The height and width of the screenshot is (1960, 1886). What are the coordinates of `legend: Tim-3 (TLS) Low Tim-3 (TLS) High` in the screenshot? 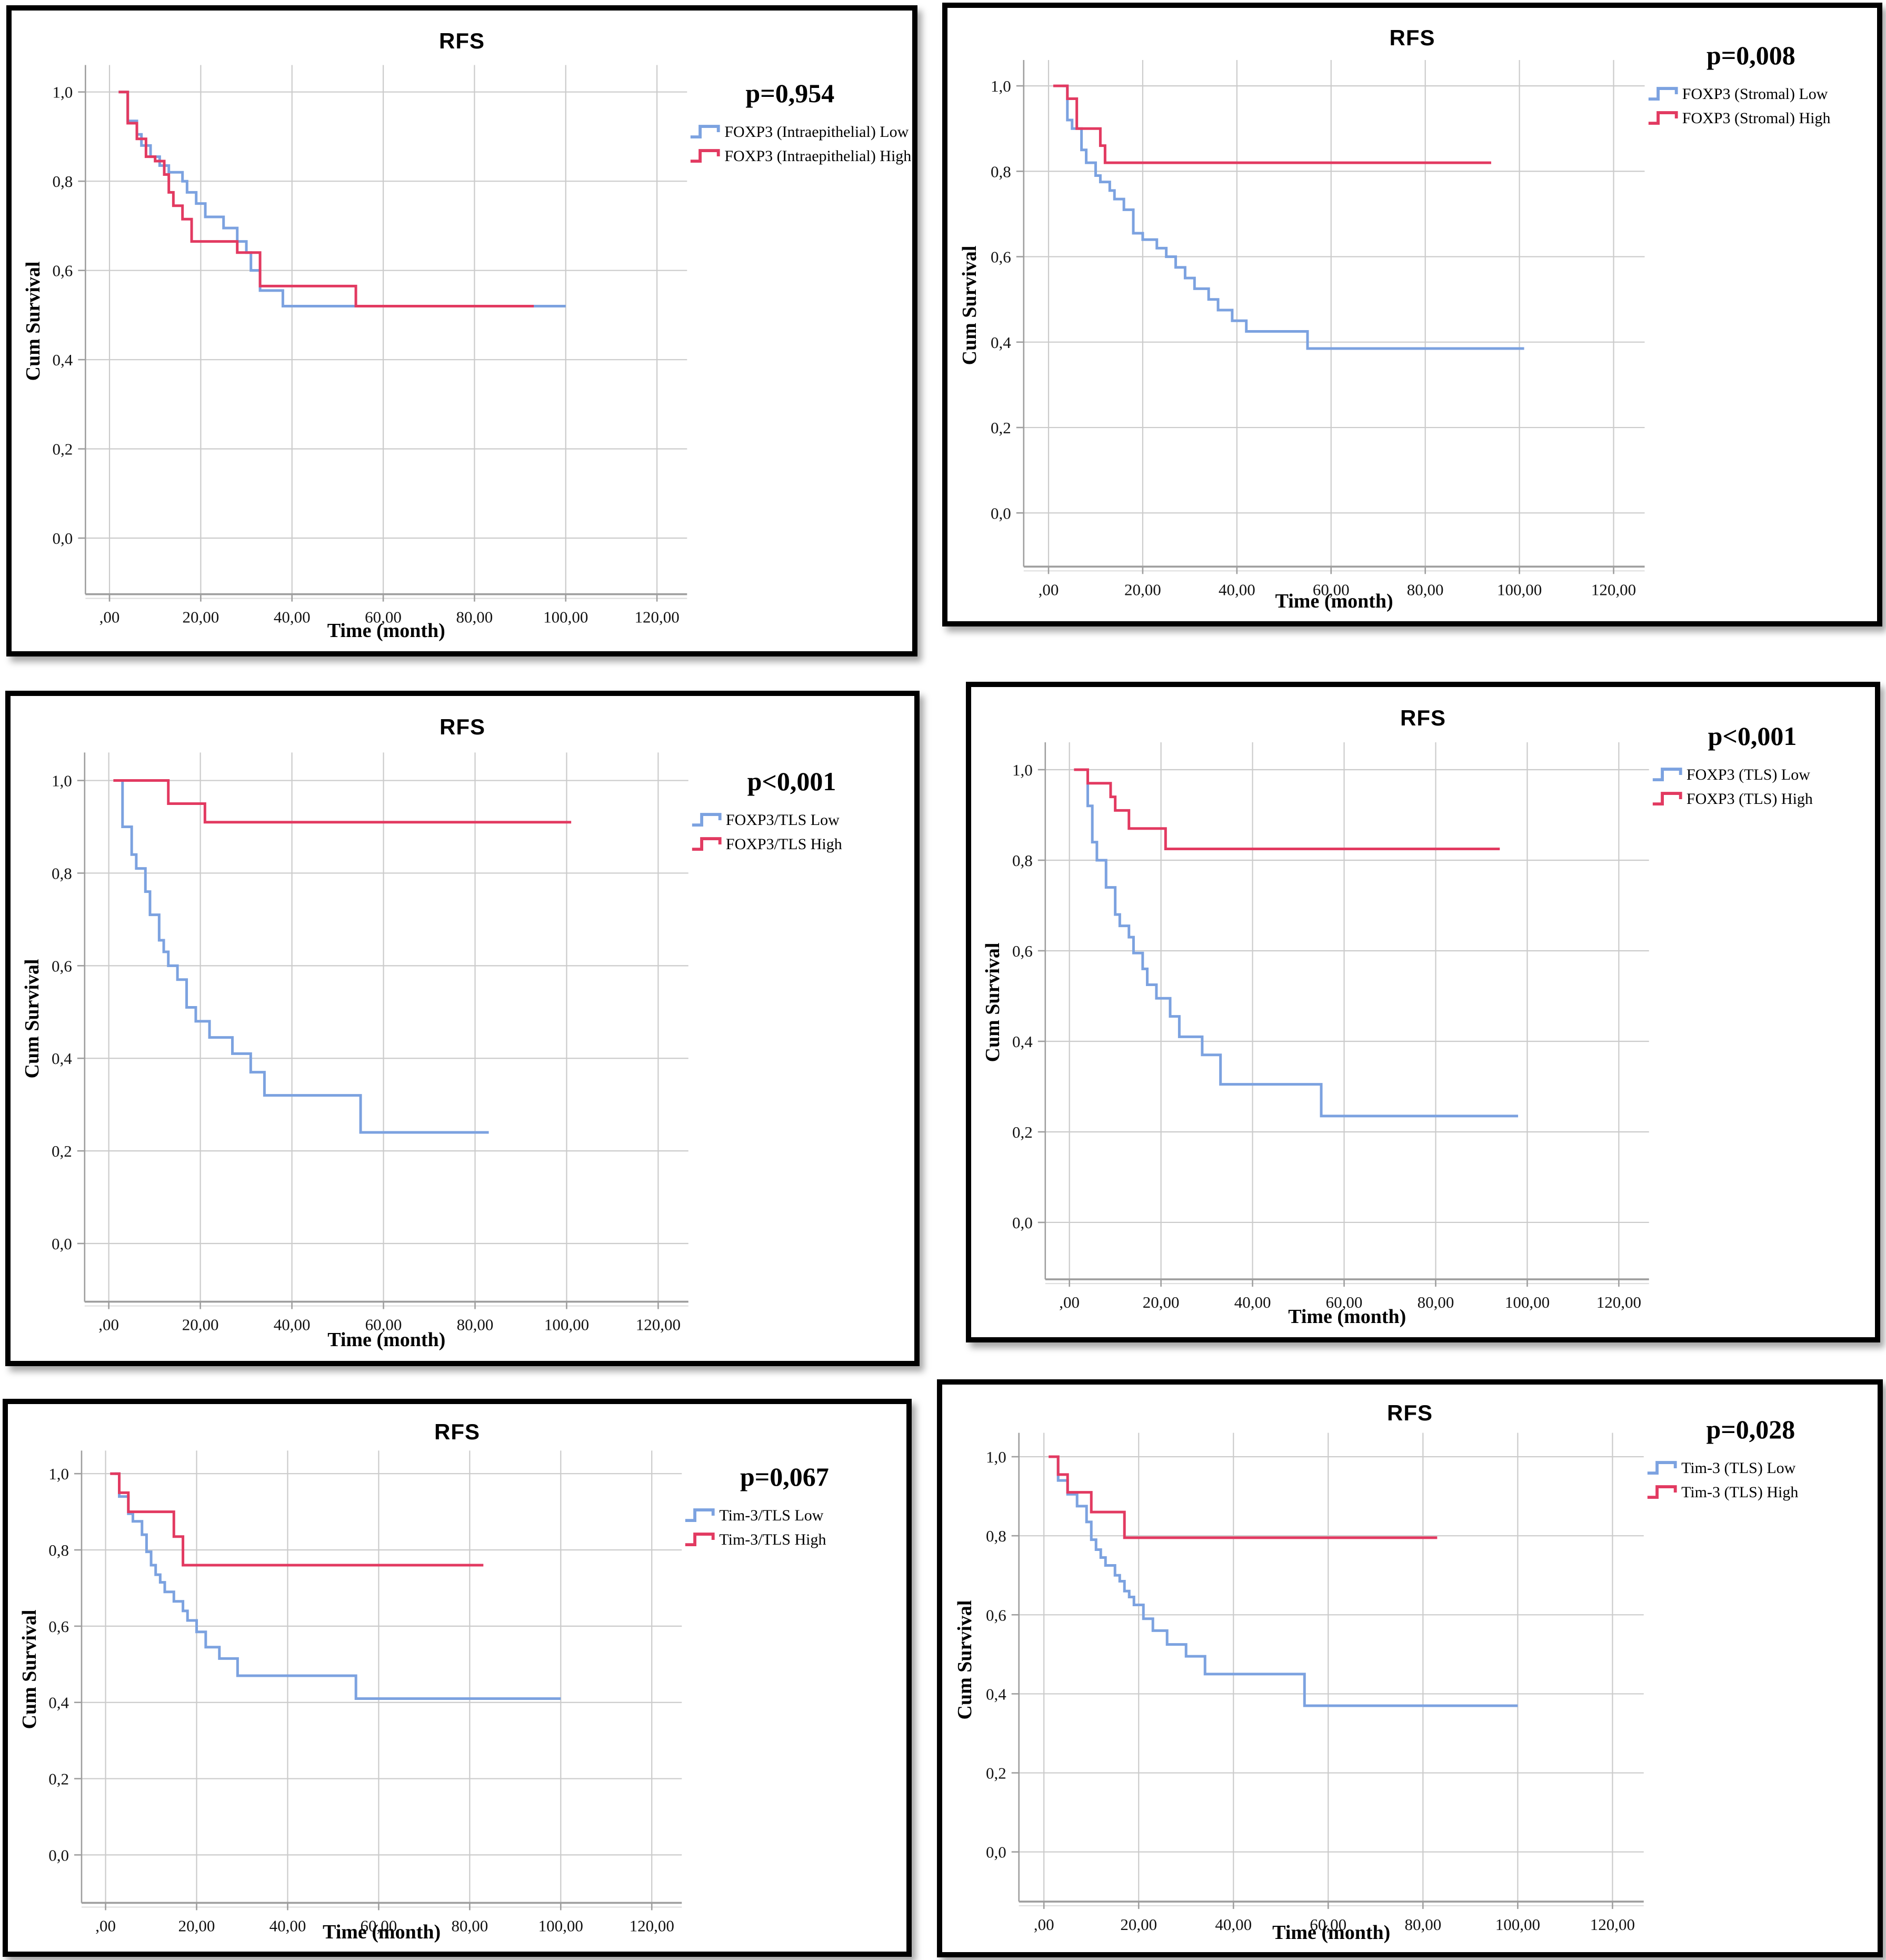 It's located at (1760, 1480).